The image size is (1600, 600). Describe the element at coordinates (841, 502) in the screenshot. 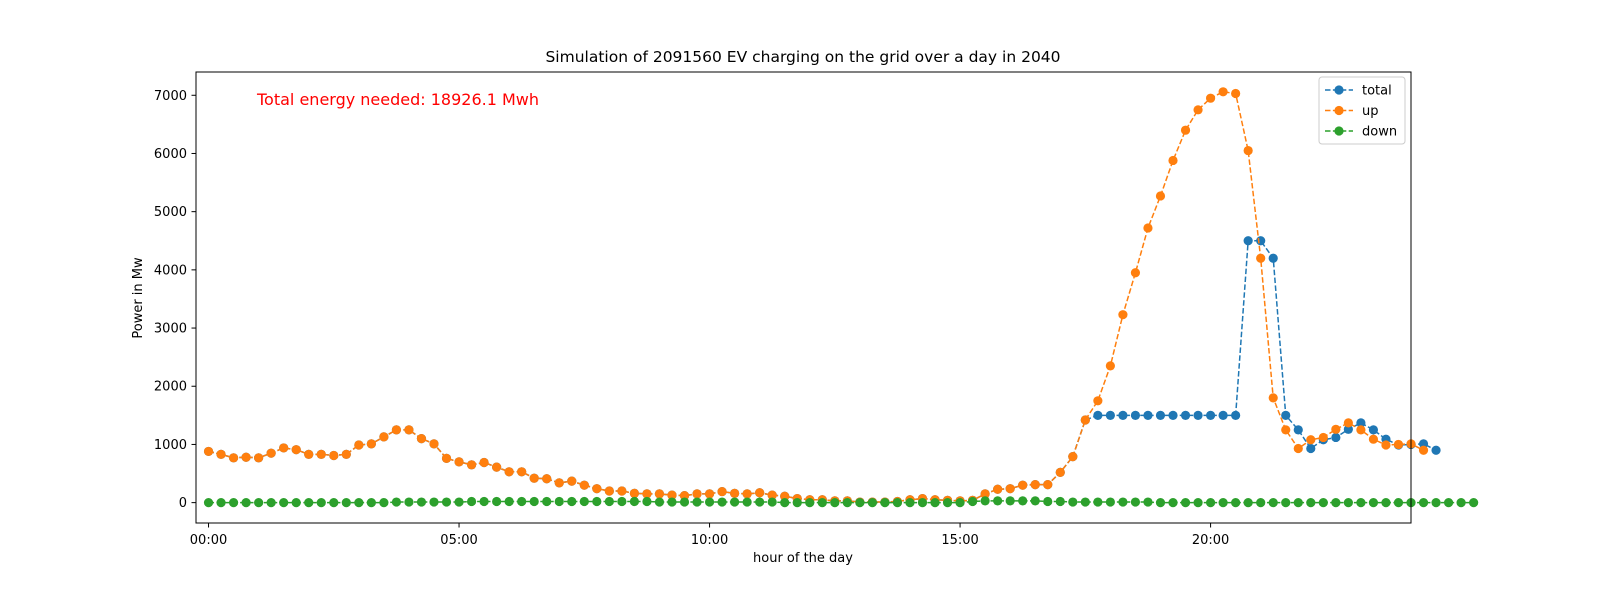

I see `series-down` at that location.